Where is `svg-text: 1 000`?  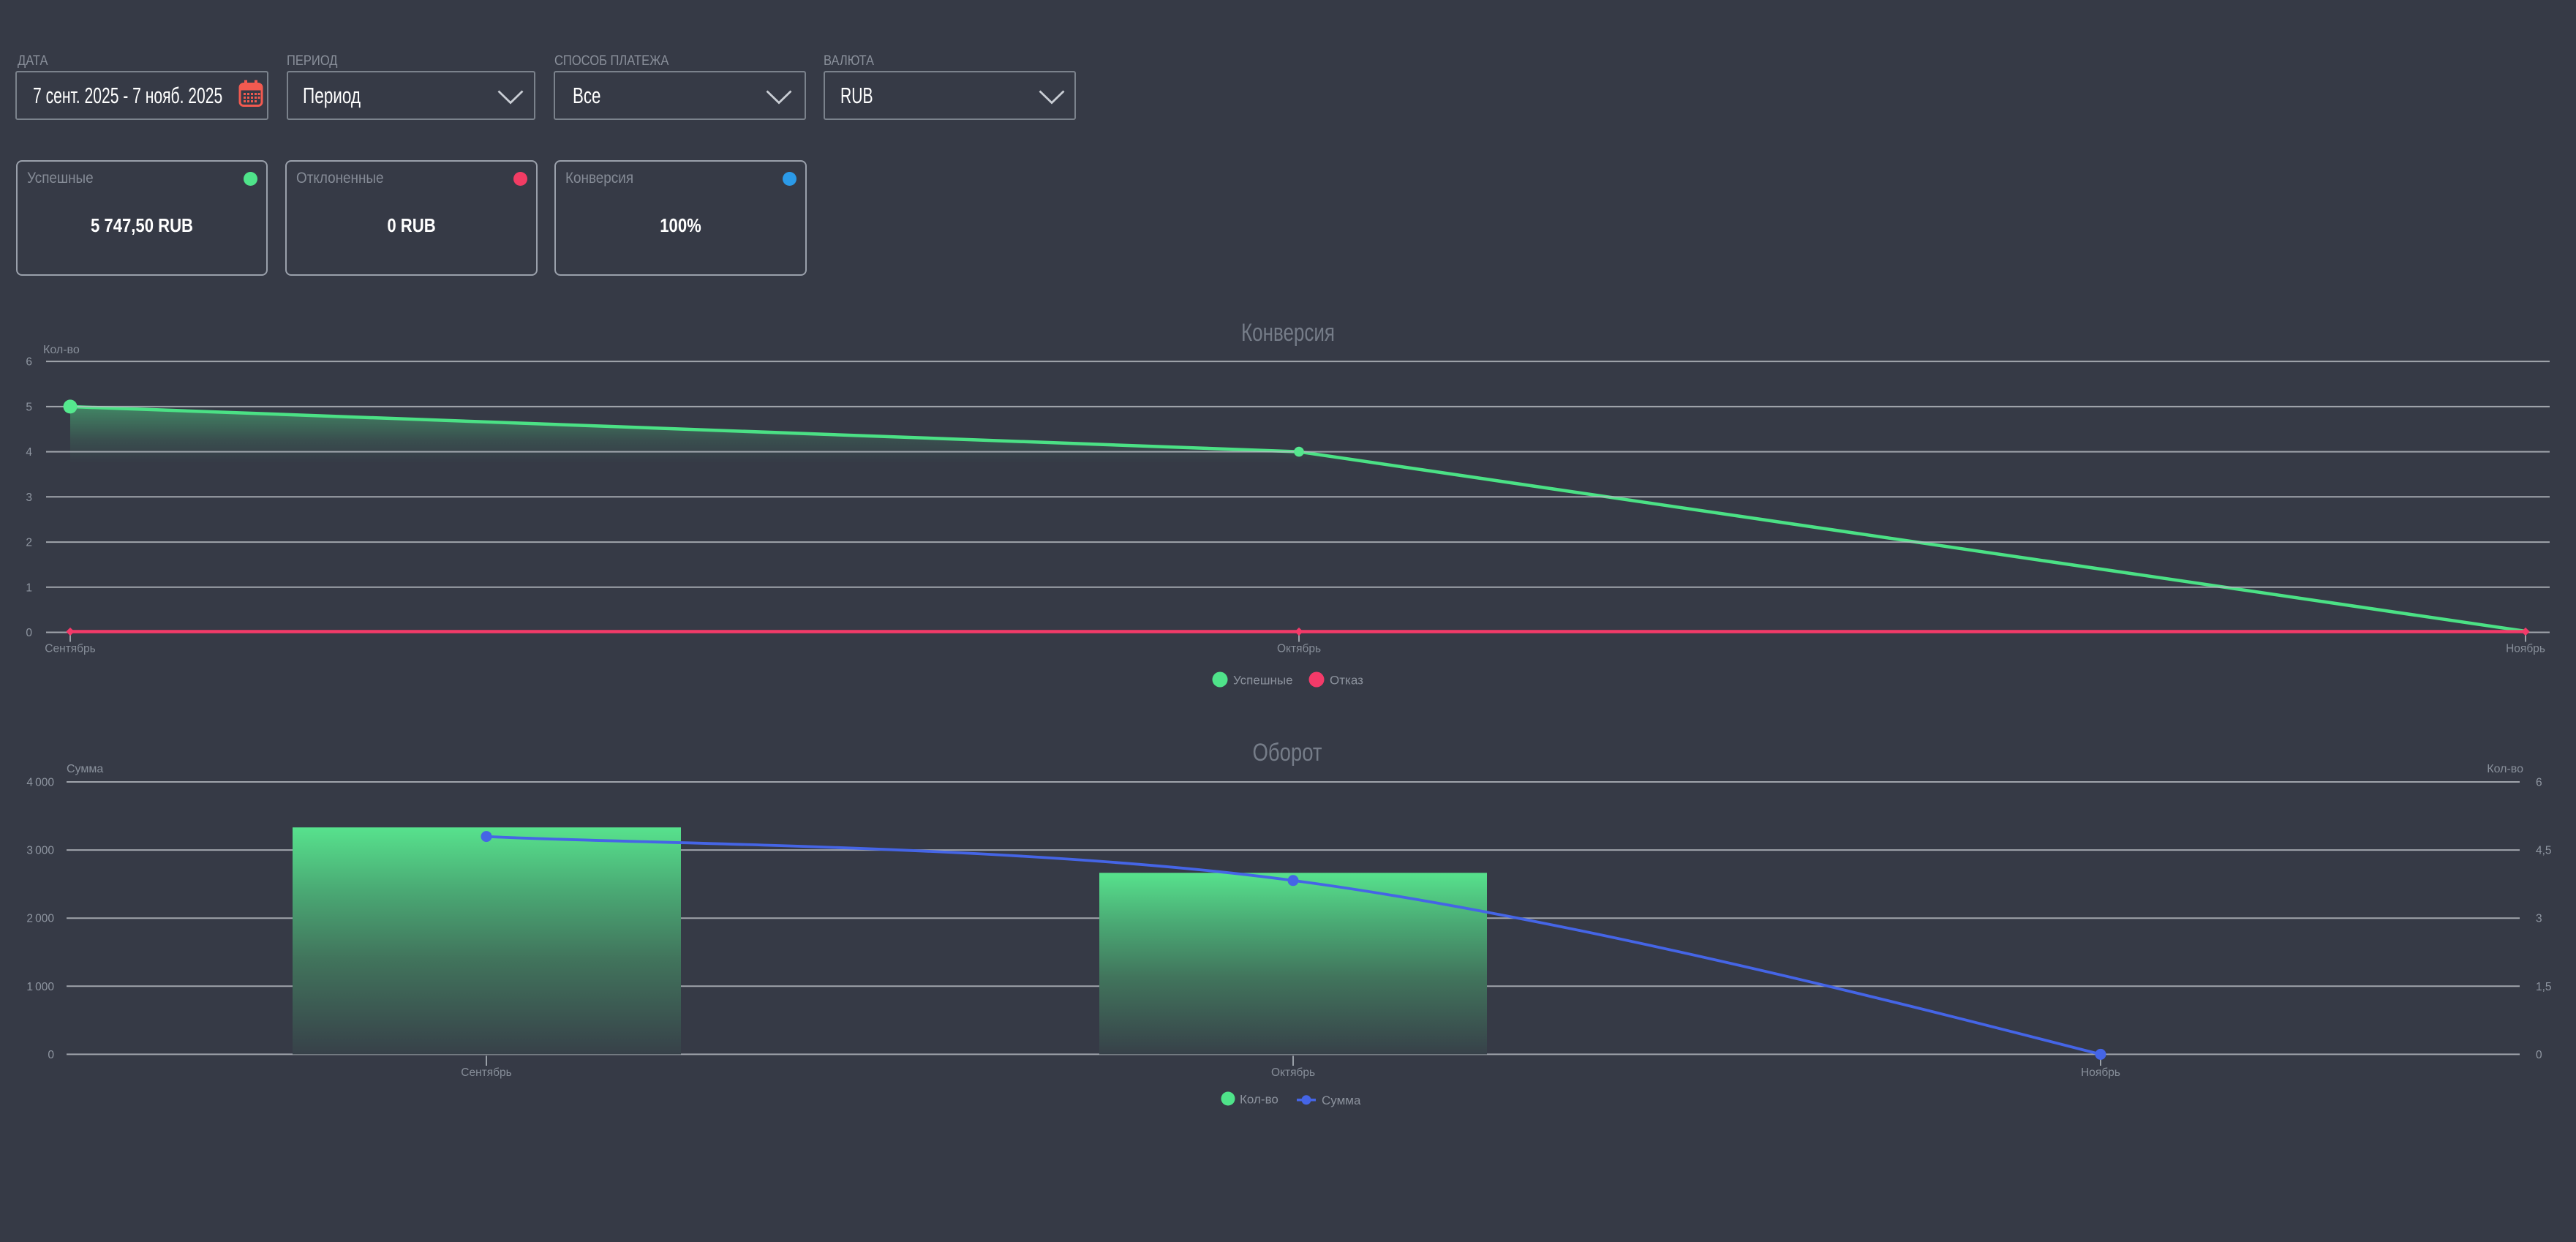
svg-text: 1 000 is located at coordinates (40, 987).